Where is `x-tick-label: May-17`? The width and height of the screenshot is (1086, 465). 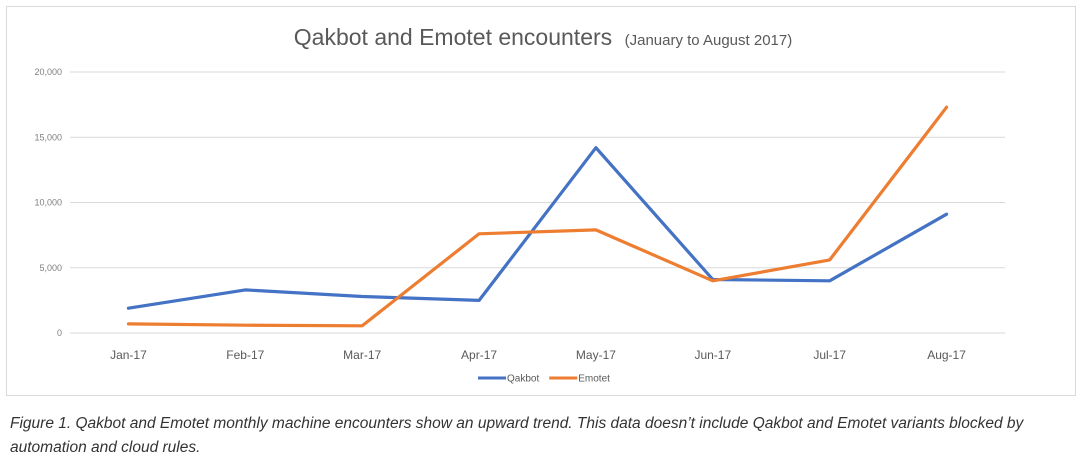
x-tick-label: May-17 is located at coordinates (596, 355).